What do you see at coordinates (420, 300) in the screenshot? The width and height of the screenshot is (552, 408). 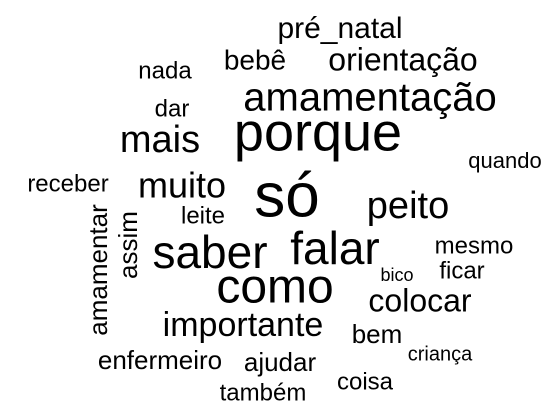 I see `word: colocar` at bounding box center [420, 300].